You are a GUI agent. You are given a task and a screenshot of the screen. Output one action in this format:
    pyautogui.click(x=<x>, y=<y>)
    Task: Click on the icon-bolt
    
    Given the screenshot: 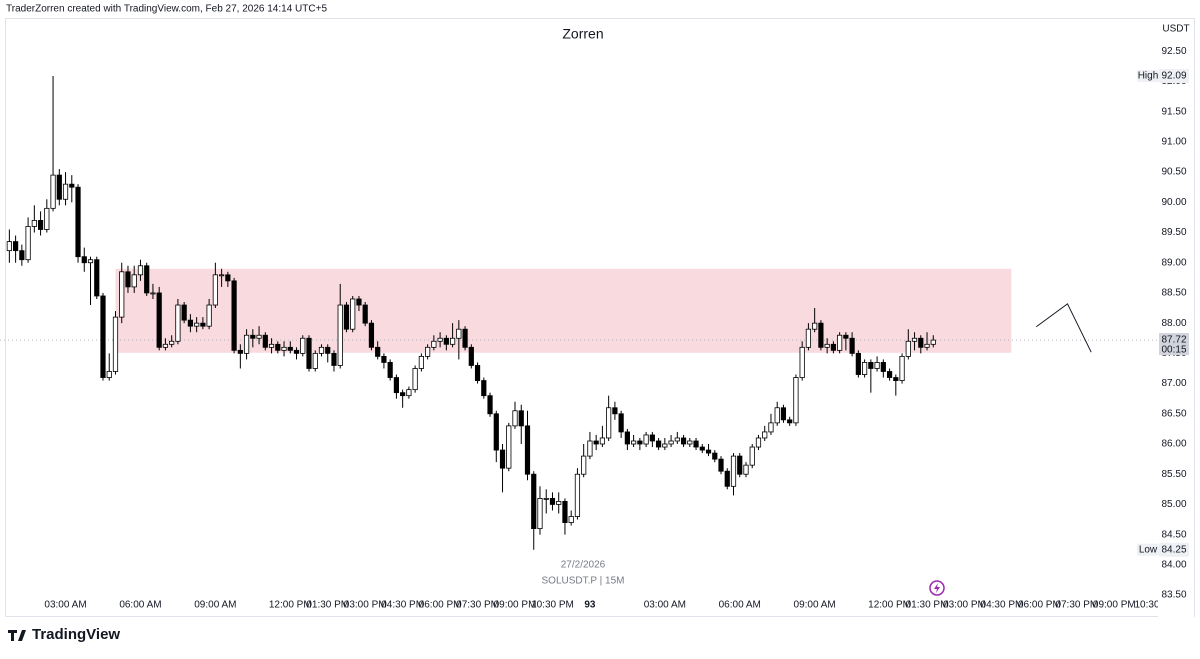 What is the action you would take?
    pyautogui.click(x=937, y=588)
    